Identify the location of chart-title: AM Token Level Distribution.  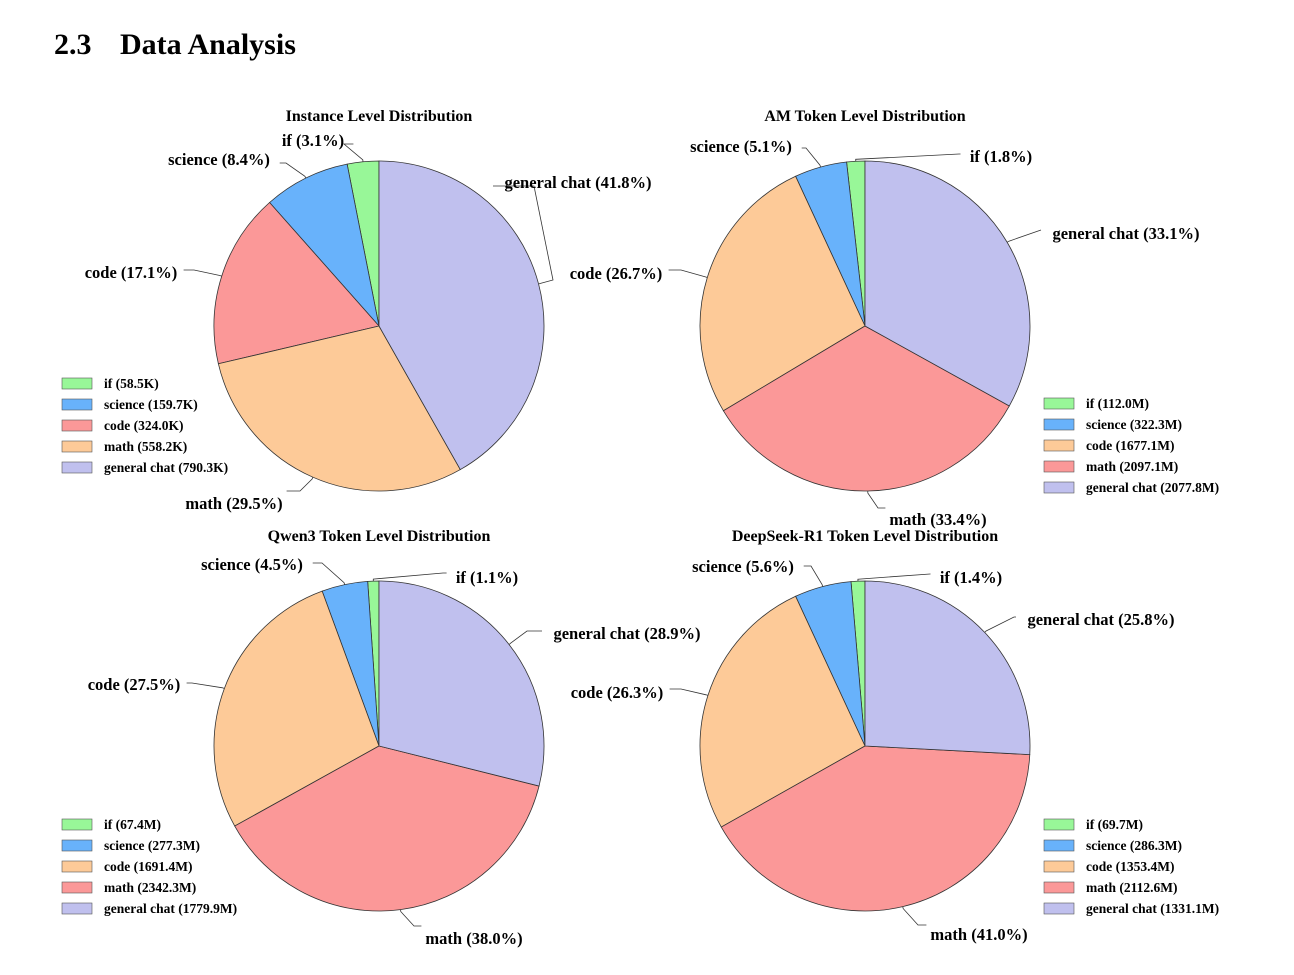
(864, 116).